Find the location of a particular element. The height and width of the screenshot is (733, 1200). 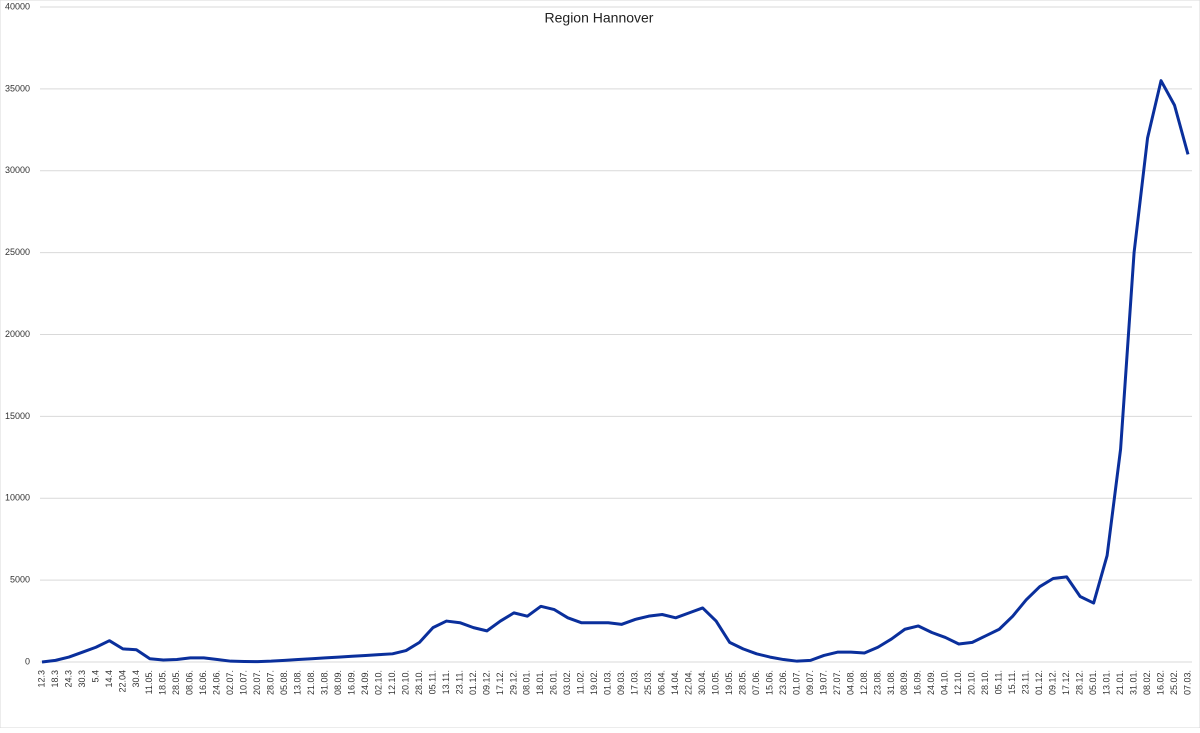

x-tick-label: 02.07. is located at coordinates (230, 682).